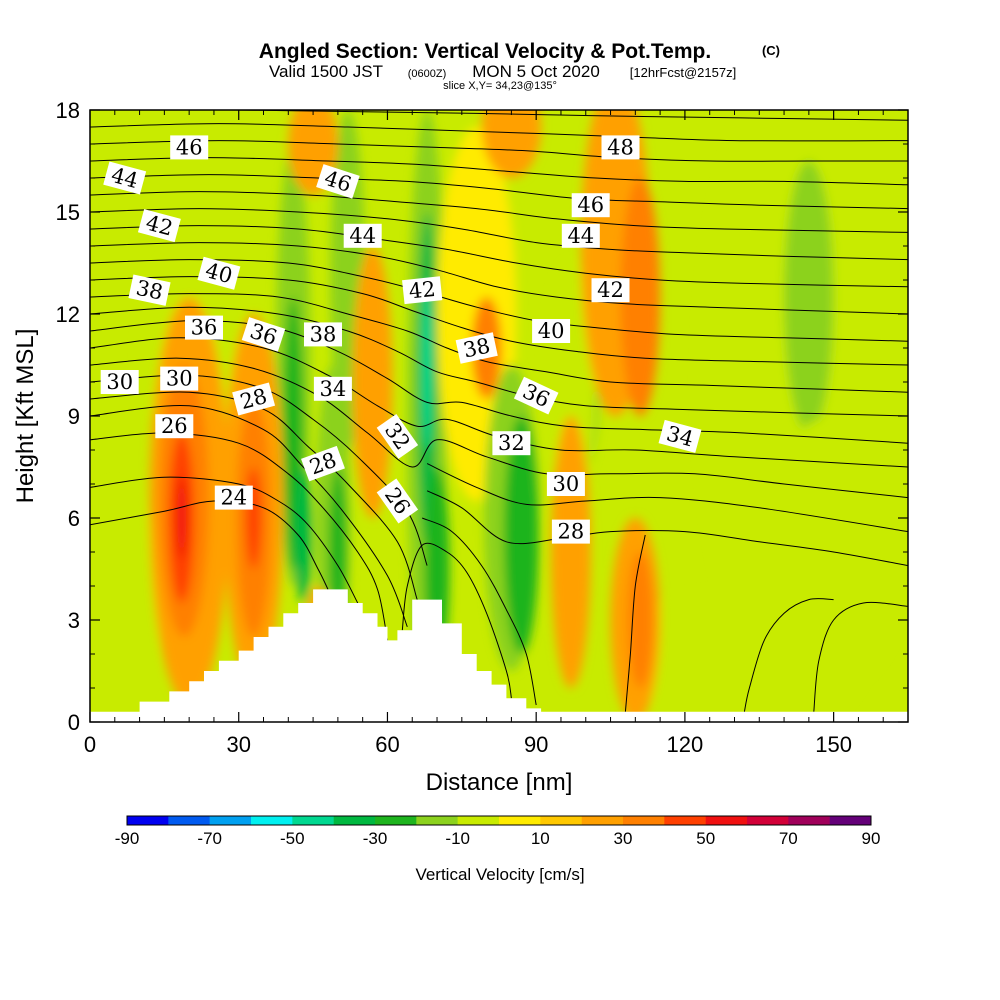 The height and width of the screenshot is (1000, 1000). I want to click on contour-label-text: 26, so click(174, 426).